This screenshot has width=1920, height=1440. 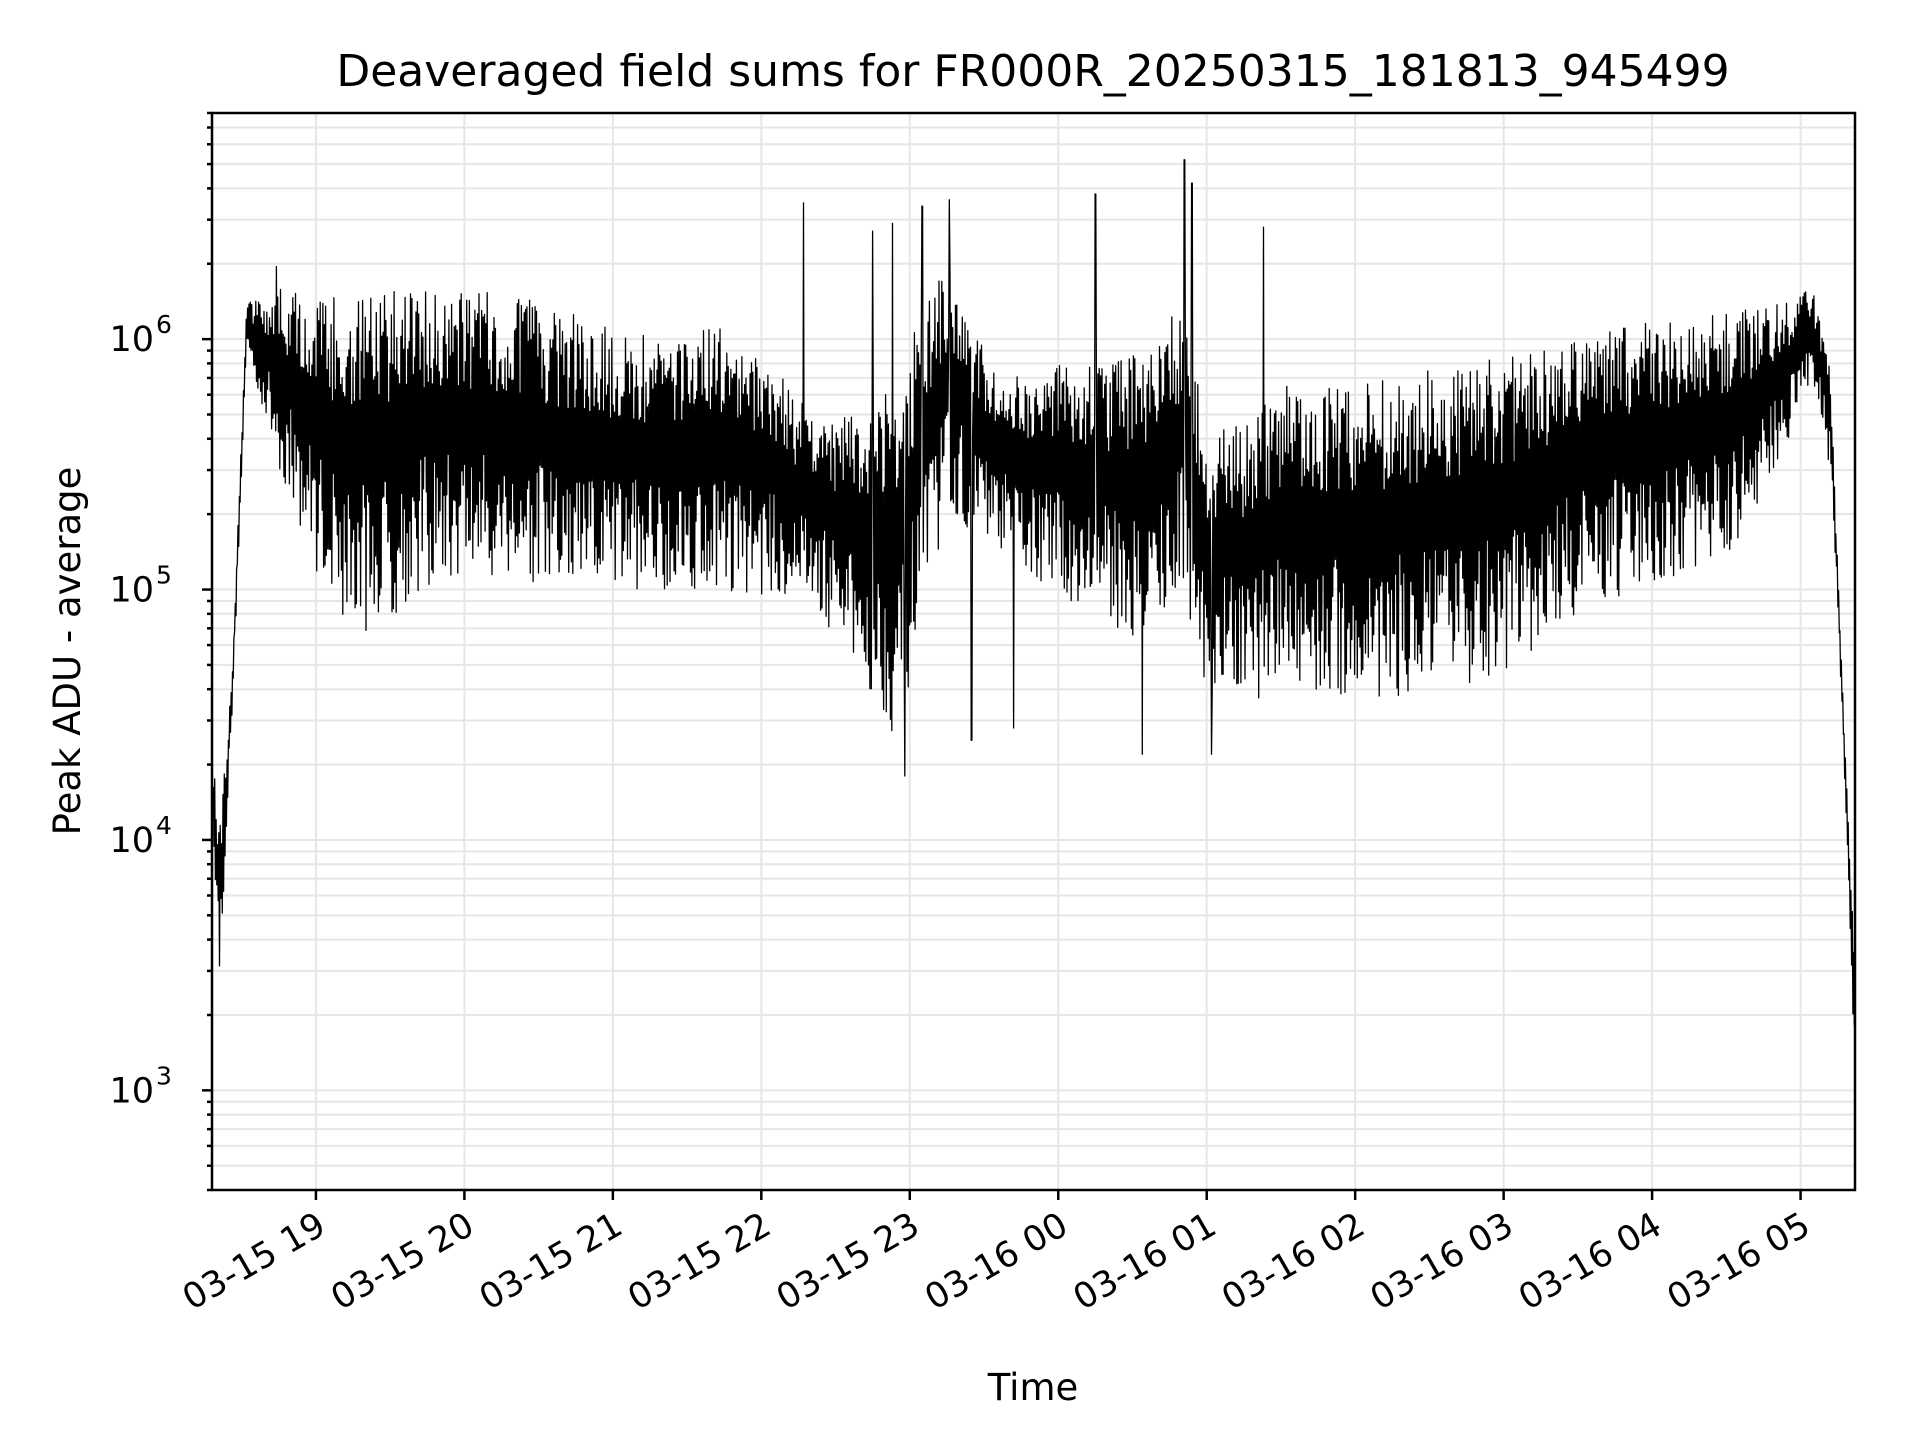 What do you see at coordinates (67, 651) in the screenshot?
I see `y-axis-label: Peak ADU - average` at bounding box center [67, 651].